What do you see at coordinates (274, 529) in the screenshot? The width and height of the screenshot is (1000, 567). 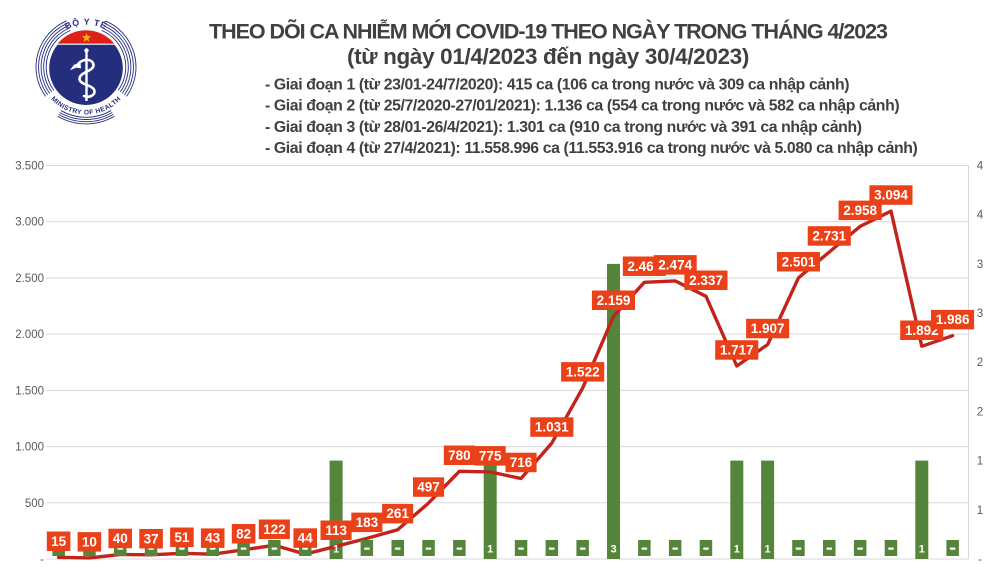 I see `svg-text: 122` at bounding box center [274, 529].